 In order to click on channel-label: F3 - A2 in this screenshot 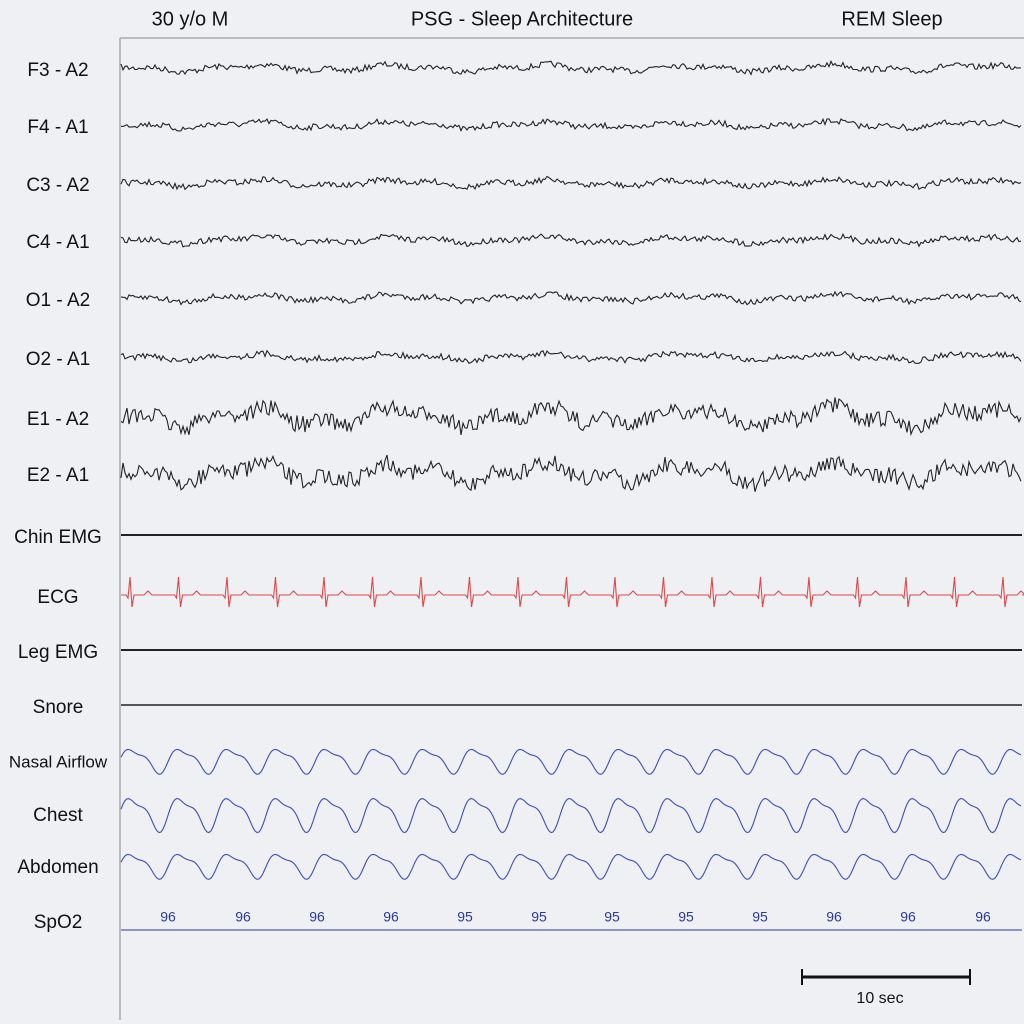, I will do `click(57, 70)`.